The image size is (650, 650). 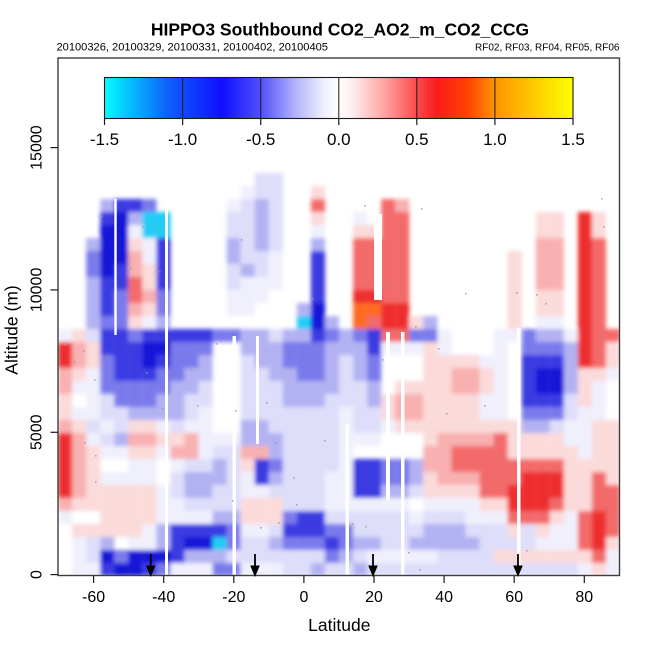 I want to click on svg-text: RF02, RF03, RF04, RF05, RF06, so click(x=547, y=48).